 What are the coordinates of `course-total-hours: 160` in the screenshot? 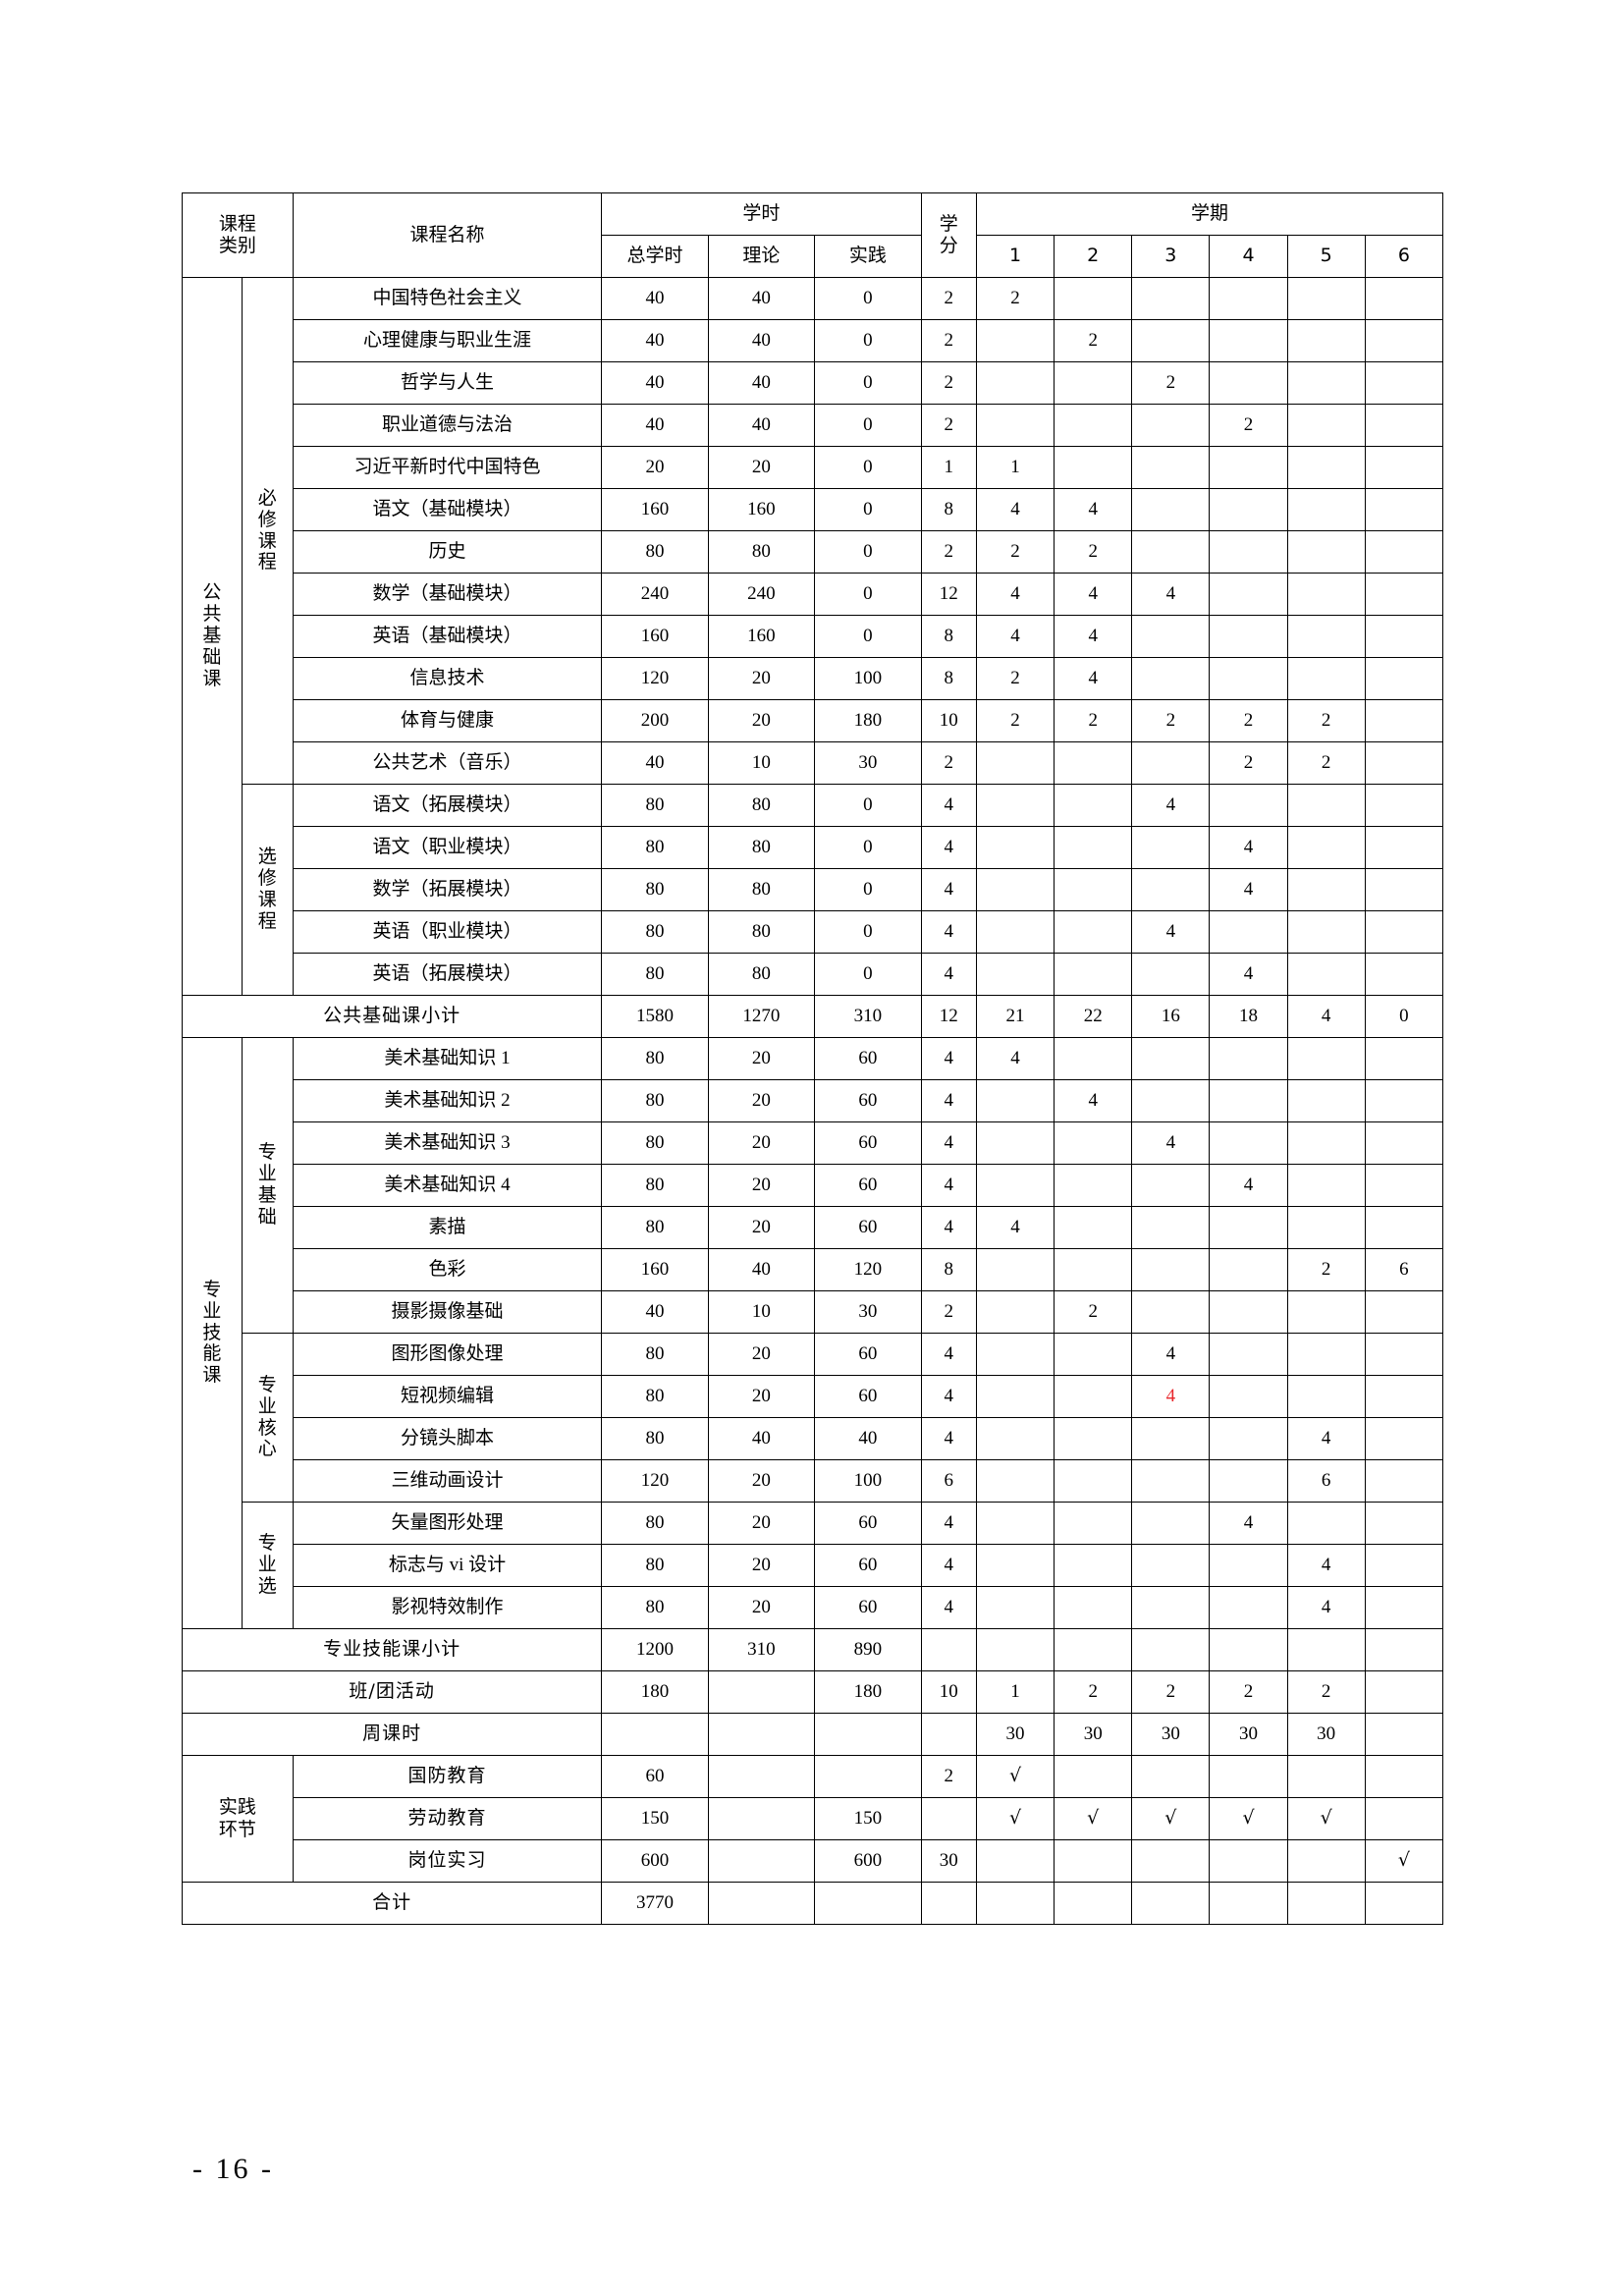 It's located at (655, 510).